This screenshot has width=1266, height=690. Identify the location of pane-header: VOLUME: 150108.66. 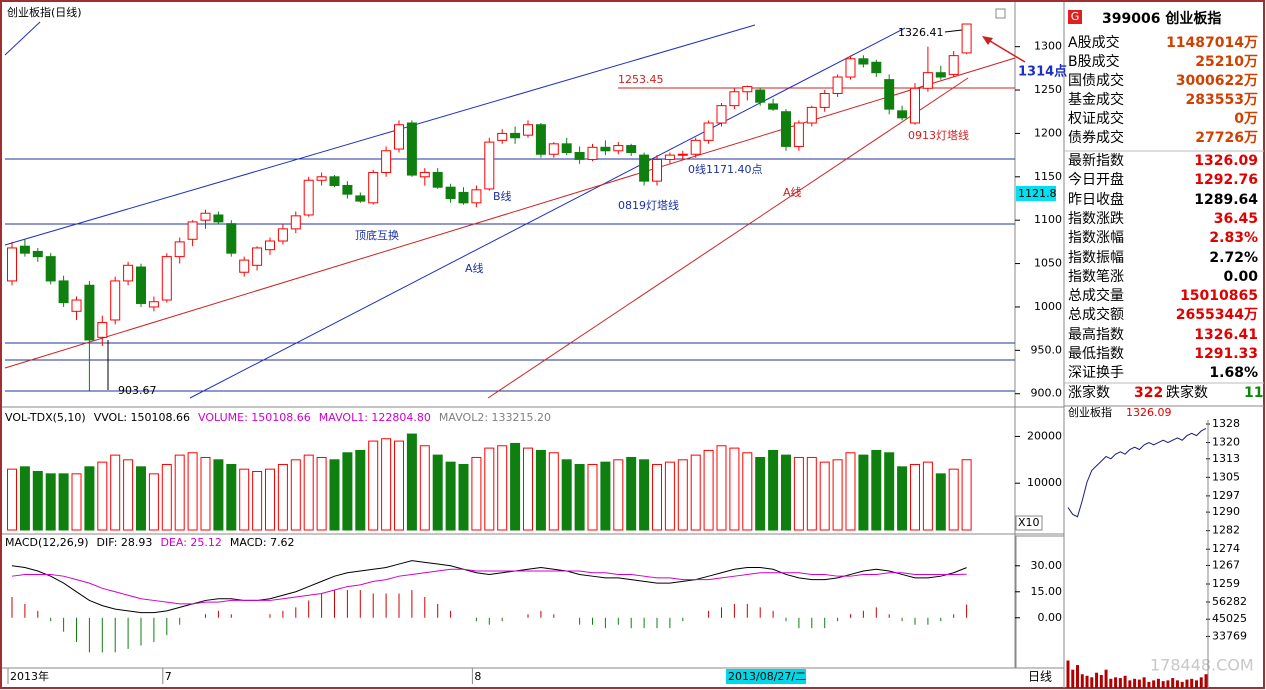
(254, 417).